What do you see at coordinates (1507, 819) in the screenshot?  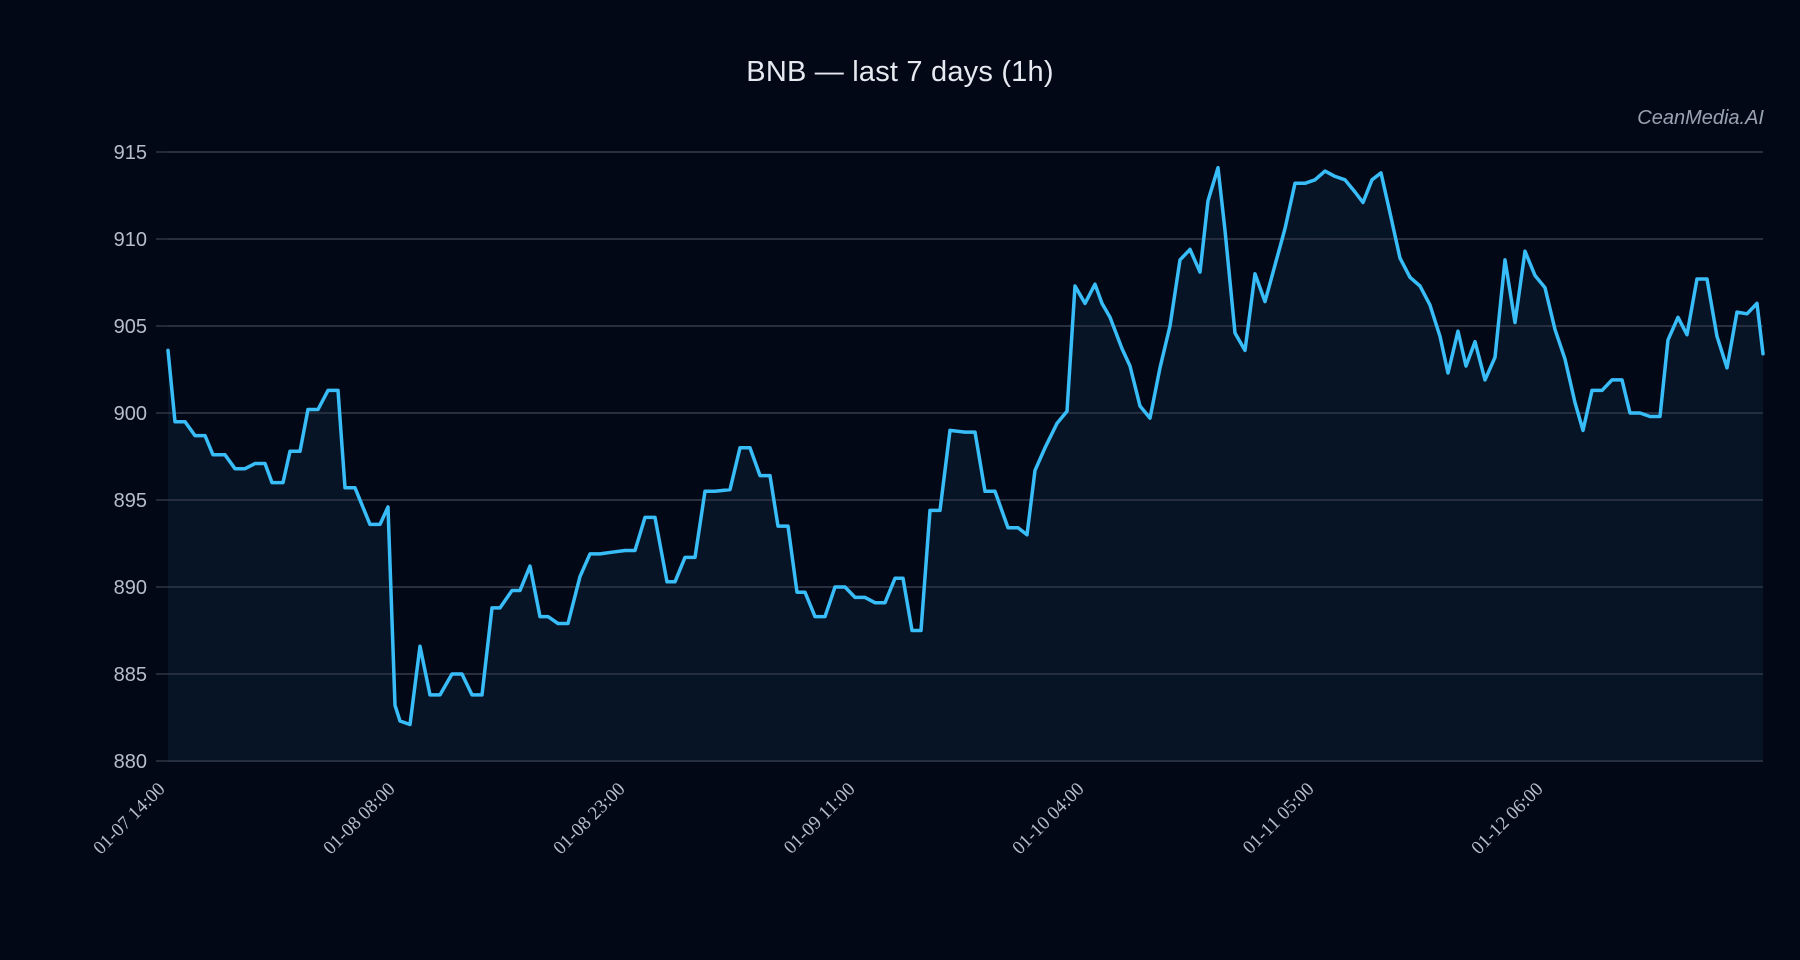 I see `x-tick-label: 01-12 06:00` at bounding box center [1507, 819].